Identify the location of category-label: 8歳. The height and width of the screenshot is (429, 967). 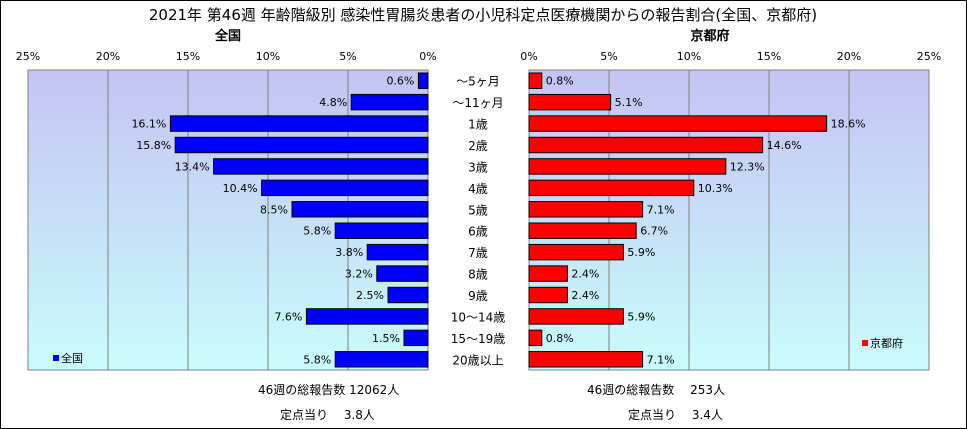
(478, 275).